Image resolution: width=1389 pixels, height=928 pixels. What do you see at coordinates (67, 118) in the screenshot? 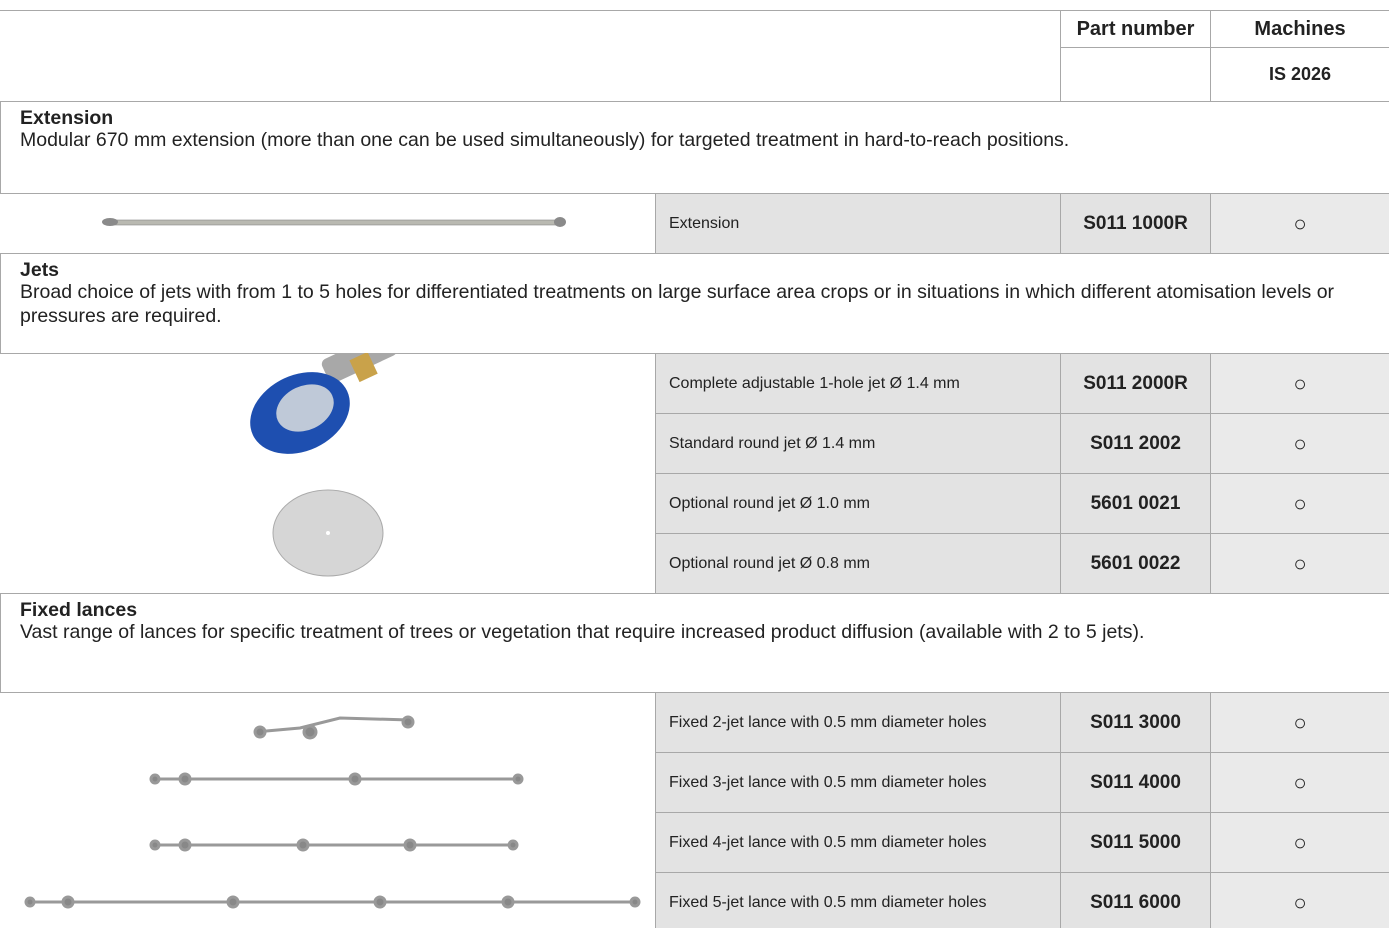
I see `section-title: Extension` at bounding box center [67, 118].